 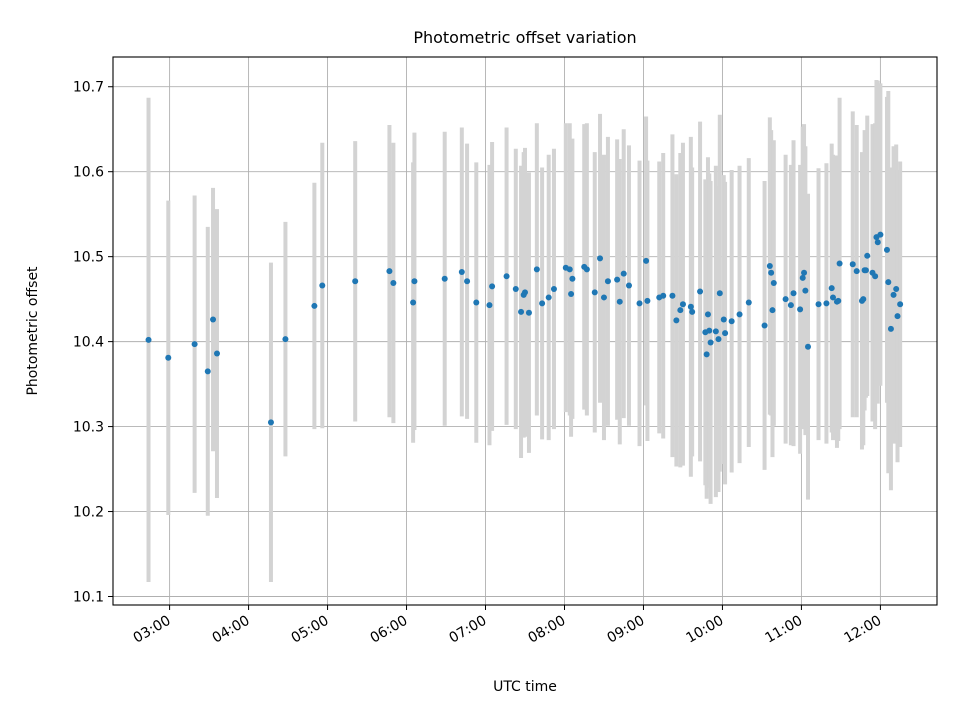 What do you see at coordinates (88, 343) in the screenshot?
I see `y-tick-label: 10.4` at bounding box center [88, 343].